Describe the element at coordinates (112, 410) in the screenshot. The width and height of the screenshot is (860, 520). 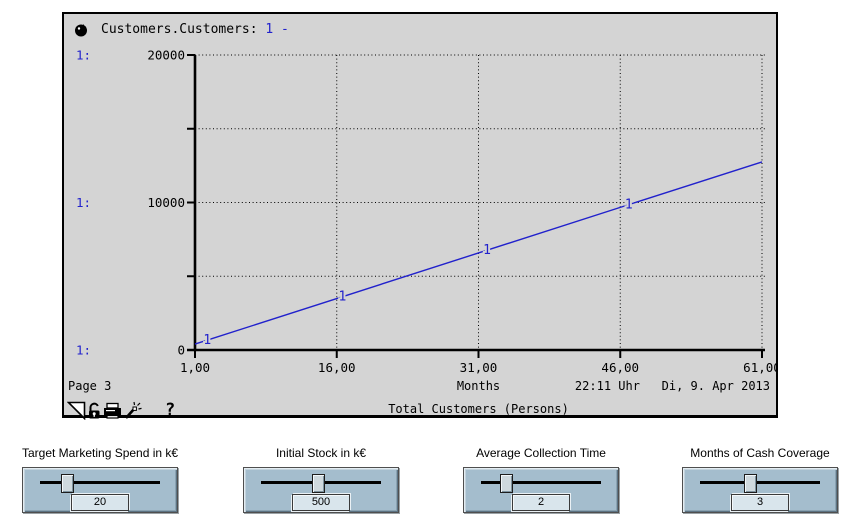
I see `printer-icon` at that location.